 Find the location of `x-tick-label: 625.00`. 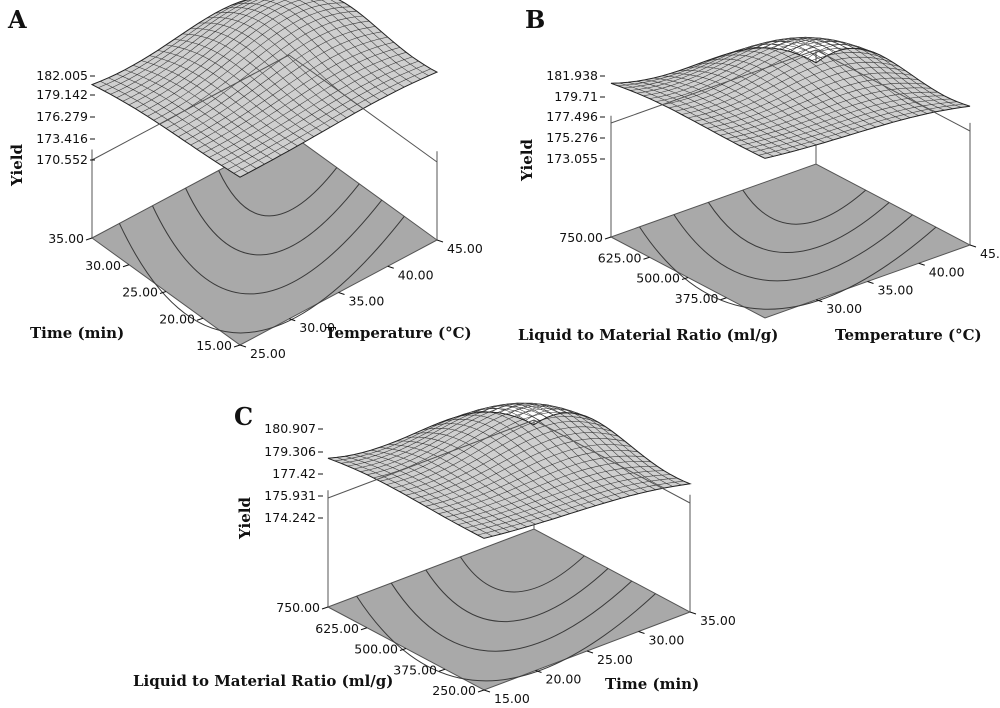

x-tick-label: 625.00 is located at coordinates (337, 628).